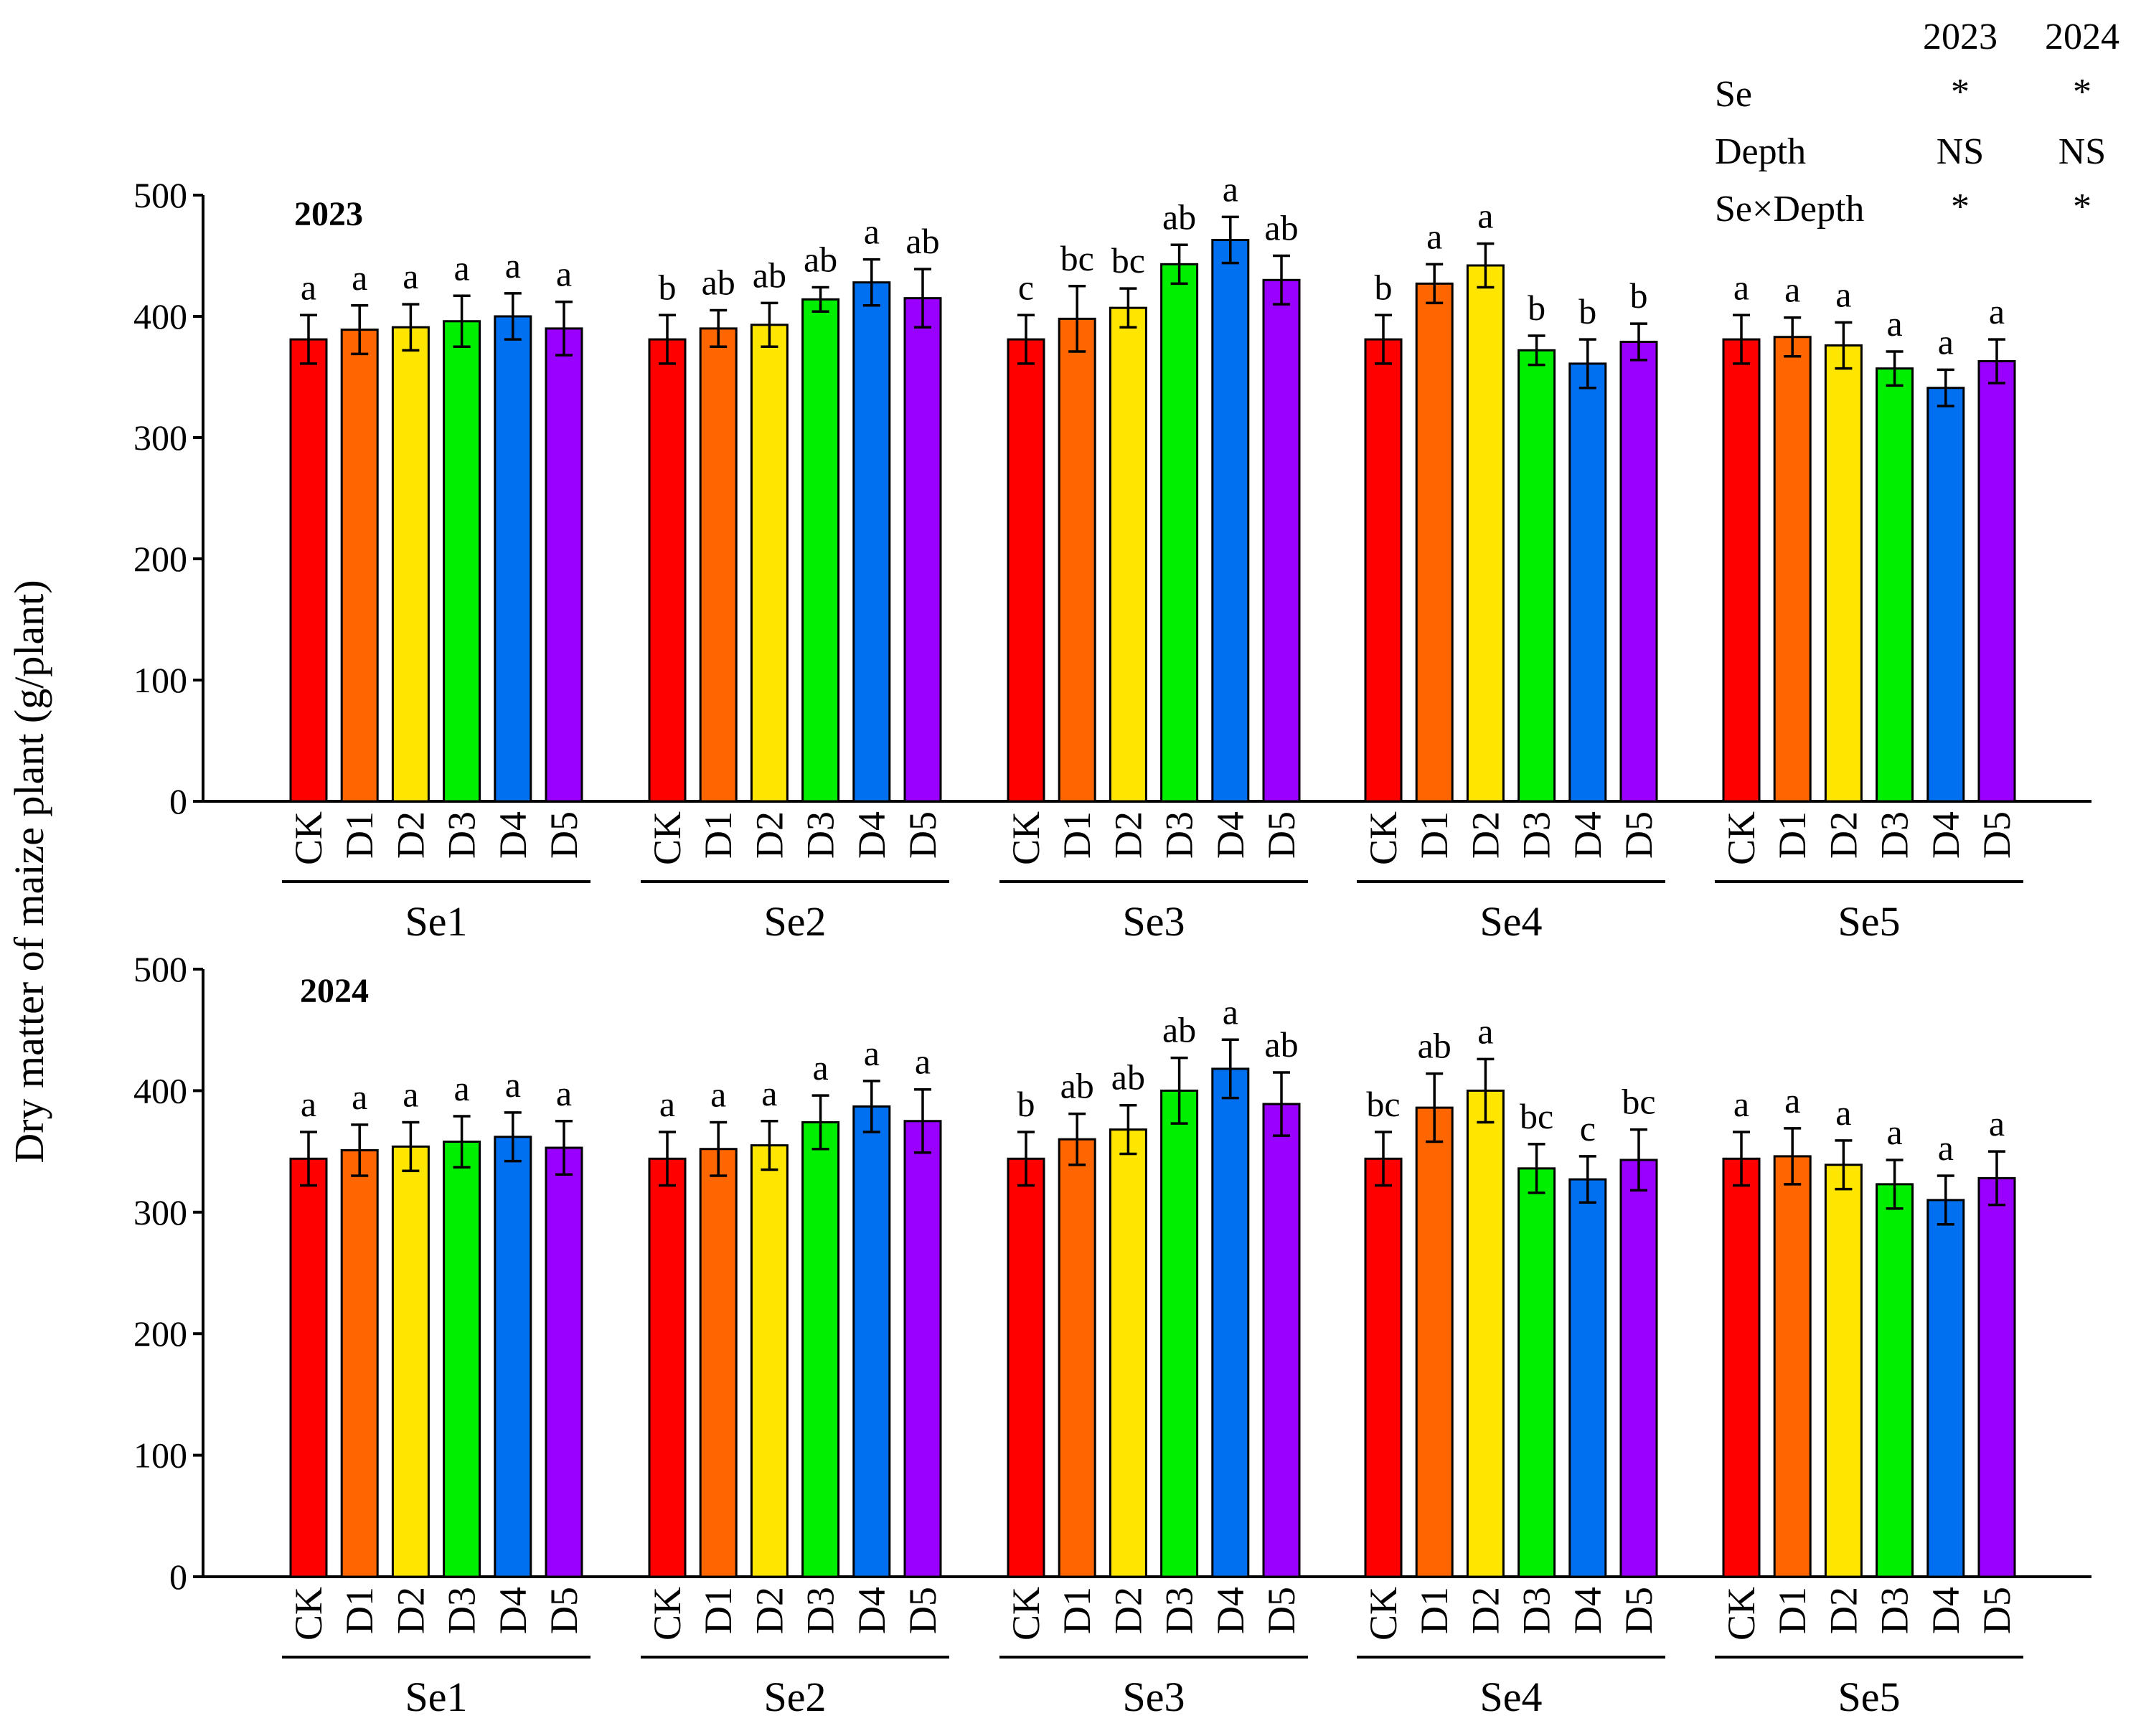 The image size is (2141, 1736). Describe the element at coordinates (29, 871) in the screenshot. I see `y-axis-label: Dry matter of maize plant (g/plant)` at that location.